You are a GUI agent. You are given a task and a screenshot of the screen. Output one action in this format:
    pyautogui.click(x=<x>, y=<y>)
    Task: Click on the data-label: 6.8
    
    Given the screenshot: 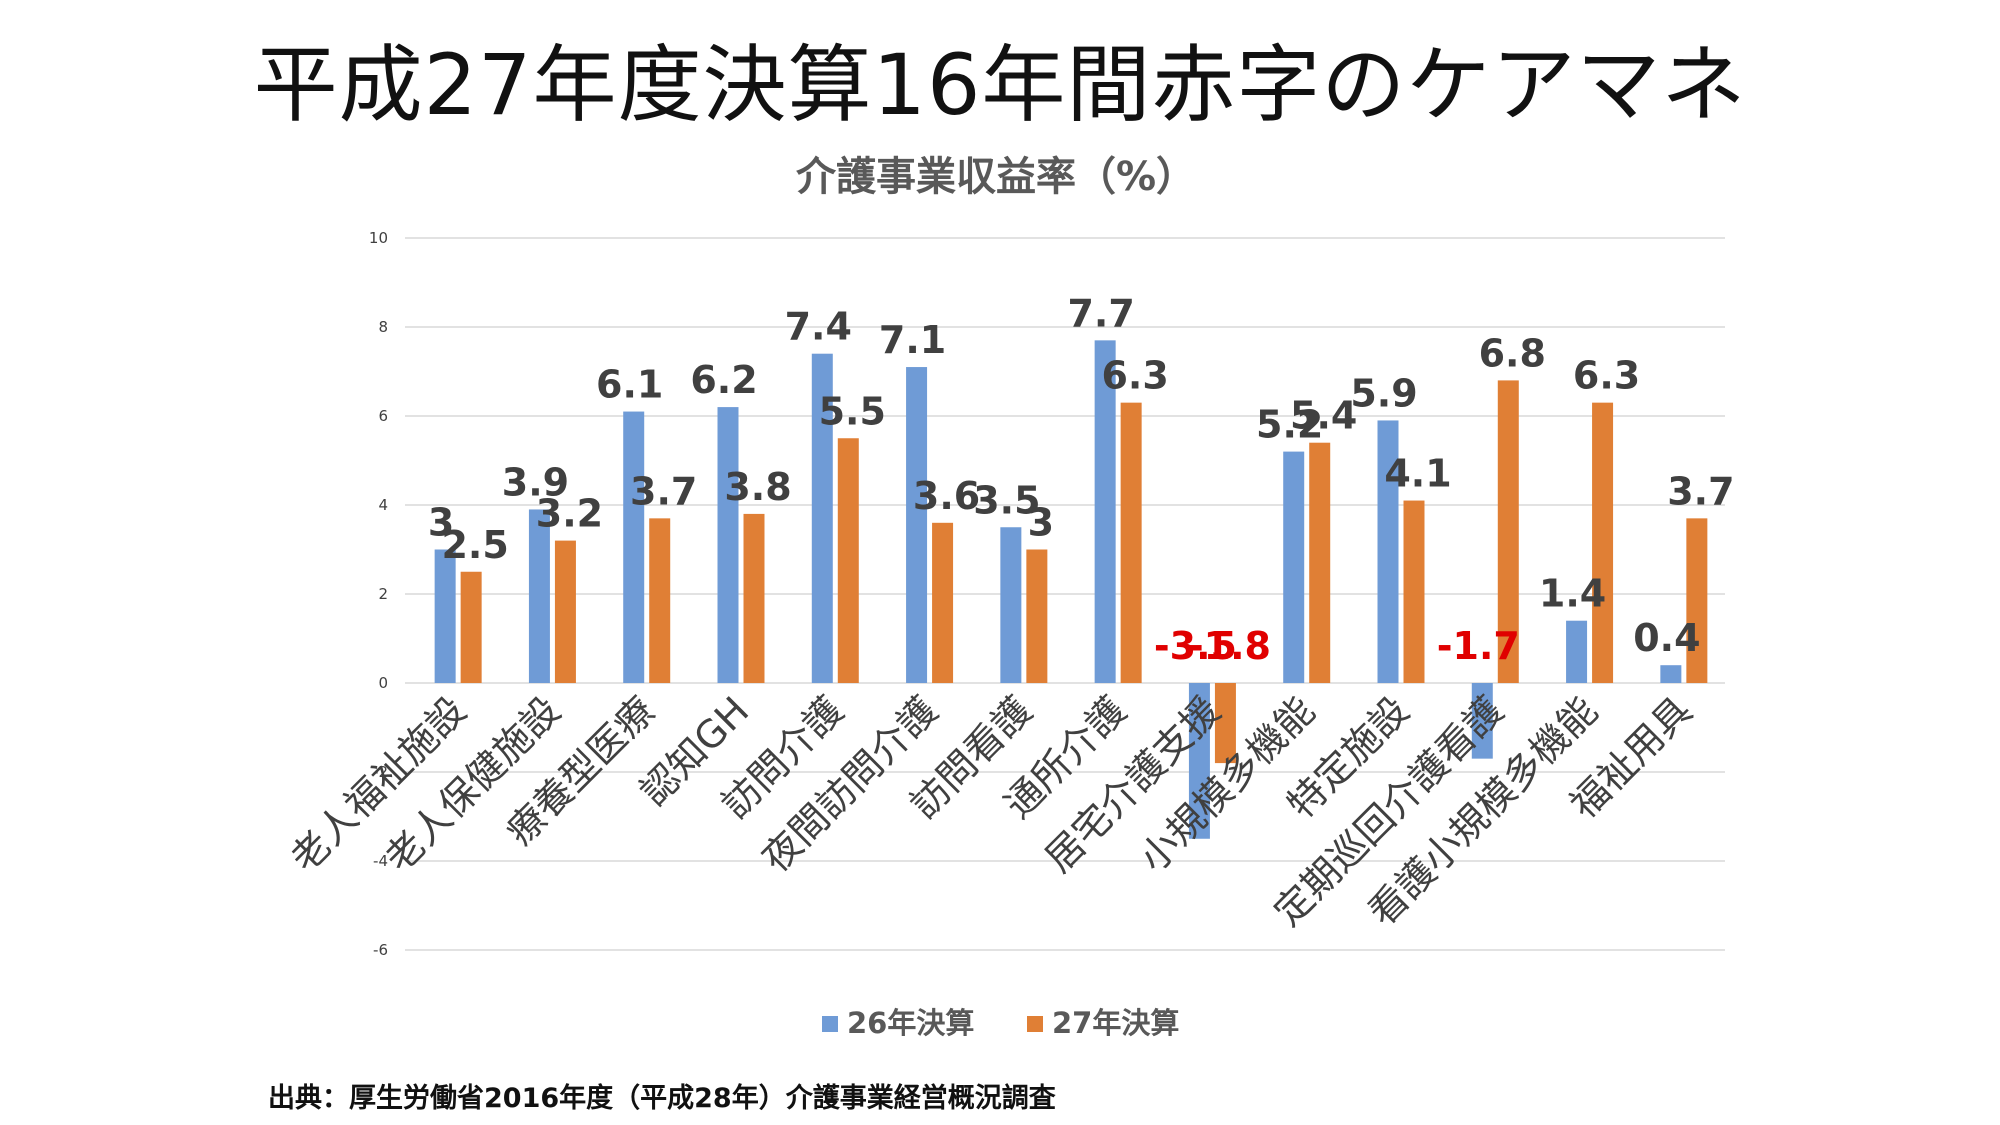 What is the action you would take?
    pyautogui.click(x=1512, y=353)
    